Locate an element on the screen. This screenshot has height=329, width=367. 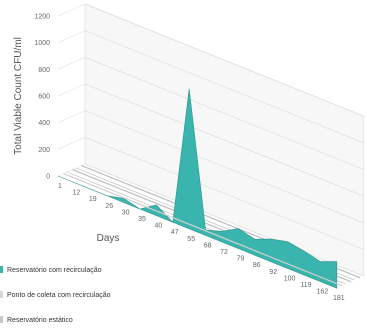
x-tick-label: 162 is located at coordinates (323, 292).